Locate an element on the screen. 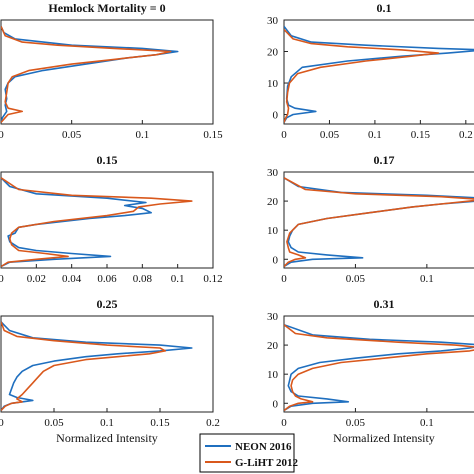  panel-title: 0.17 is located at coordinates (384, 160).